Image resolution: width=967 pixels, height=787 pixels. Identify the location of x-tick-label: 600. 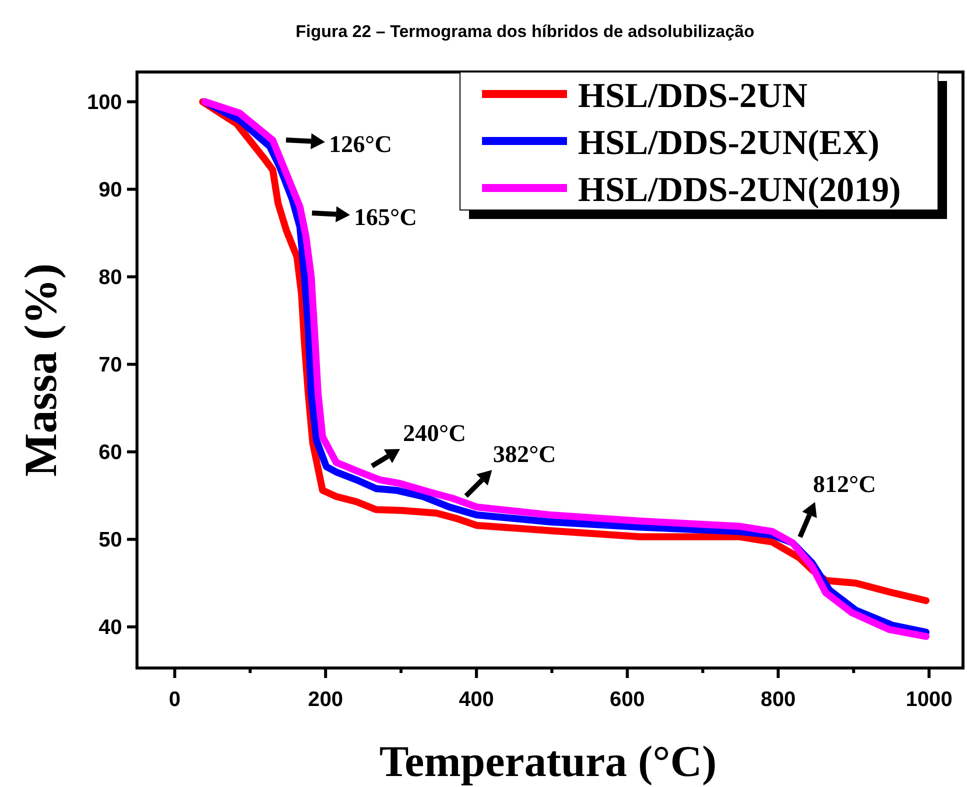
(627, 699).